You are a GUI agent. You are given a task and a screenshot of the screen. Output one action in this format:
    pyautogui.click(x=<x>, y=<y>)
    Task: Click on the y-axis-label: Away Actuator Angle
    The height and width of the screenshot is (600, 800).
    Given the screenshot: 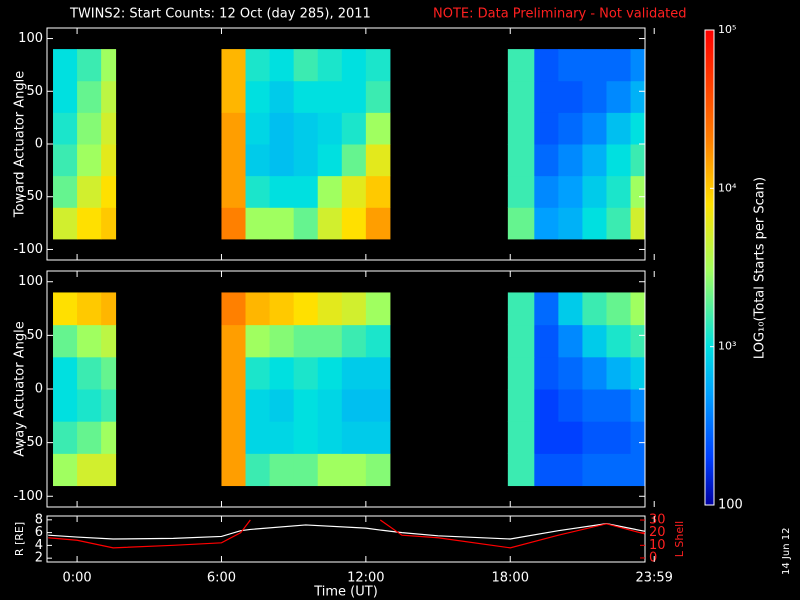 What is the action you would take?
    pyautogui.click(x=20, y=388)
    